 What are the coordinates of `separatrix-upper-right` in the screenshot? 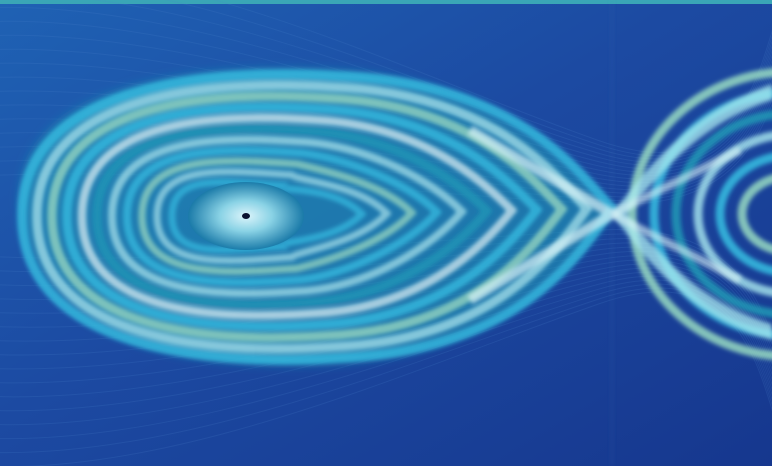 It's located at (692, 149).